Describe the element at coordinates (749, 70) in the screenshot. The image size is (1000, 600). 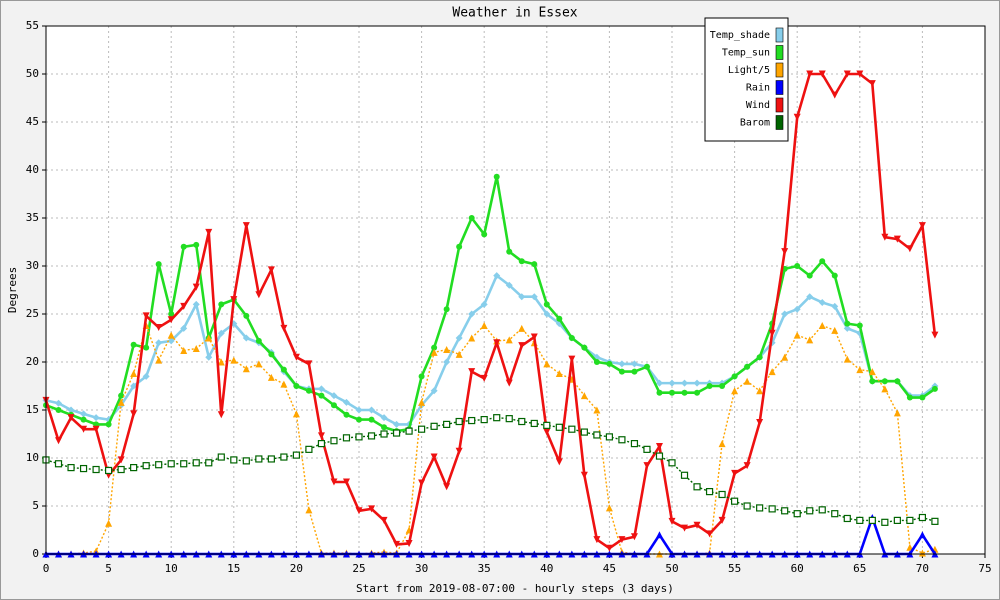
I see `legend-label: Light/5` at that location.